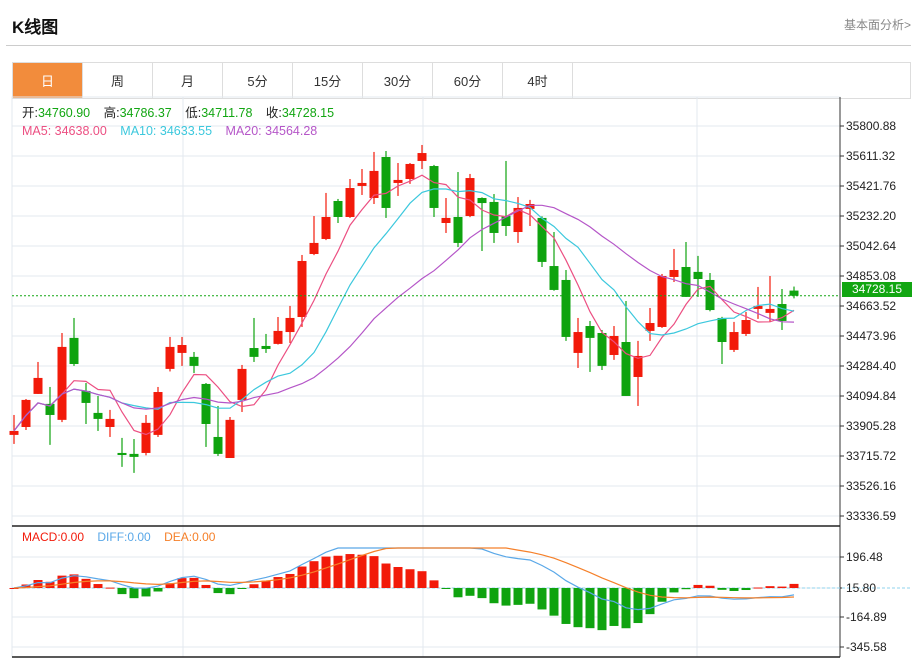 The image size is (917, 662). What do you see at coordinates (398, 80) in the screenshot?
I see `tab-30min: 30分` at bounding box center [398, 80].